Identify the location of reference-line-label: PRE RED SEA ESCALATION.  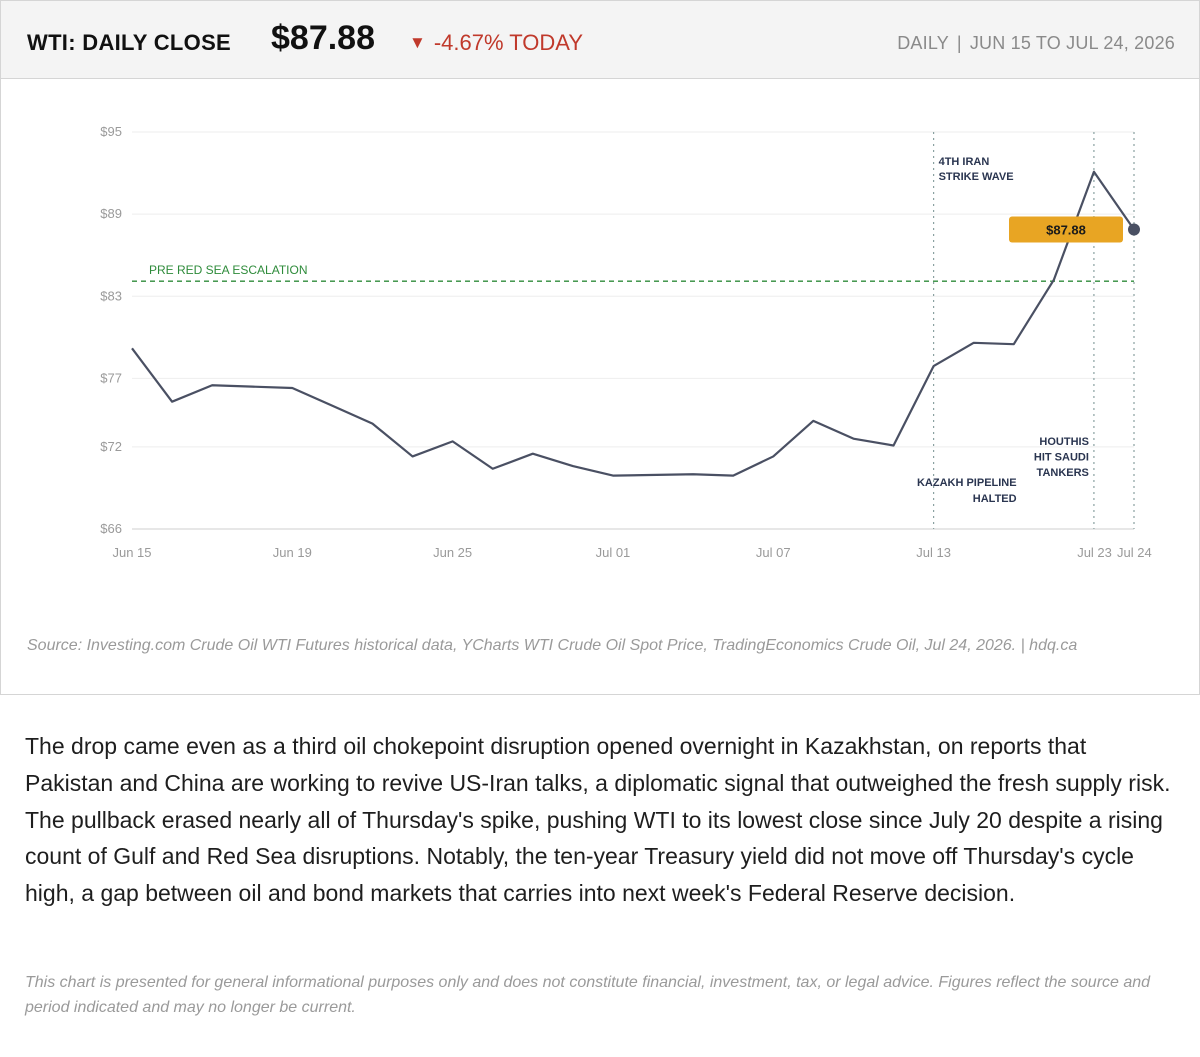
(228, 270).